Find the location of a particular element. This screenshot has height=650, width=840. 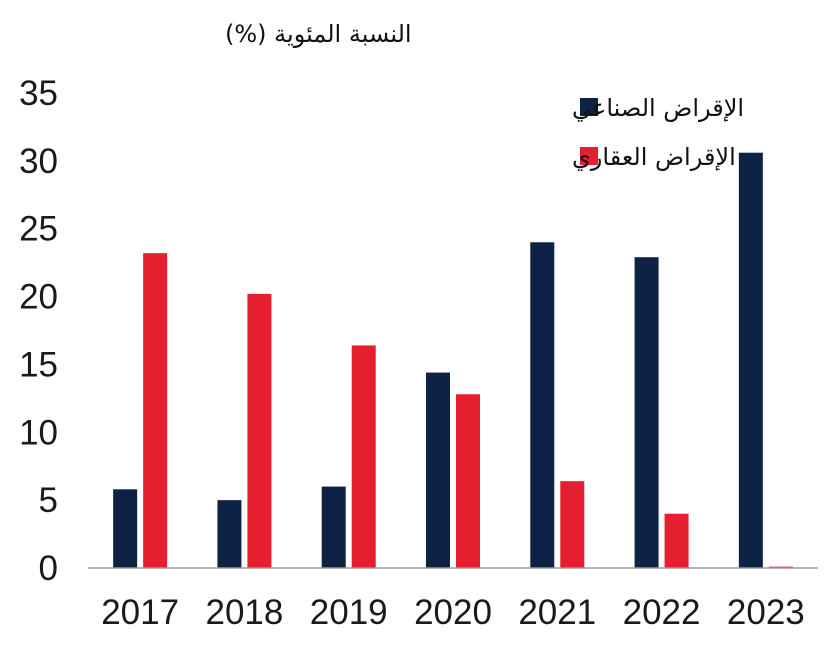

bar-real-estate-2019 is located at coordinates (363, 456).